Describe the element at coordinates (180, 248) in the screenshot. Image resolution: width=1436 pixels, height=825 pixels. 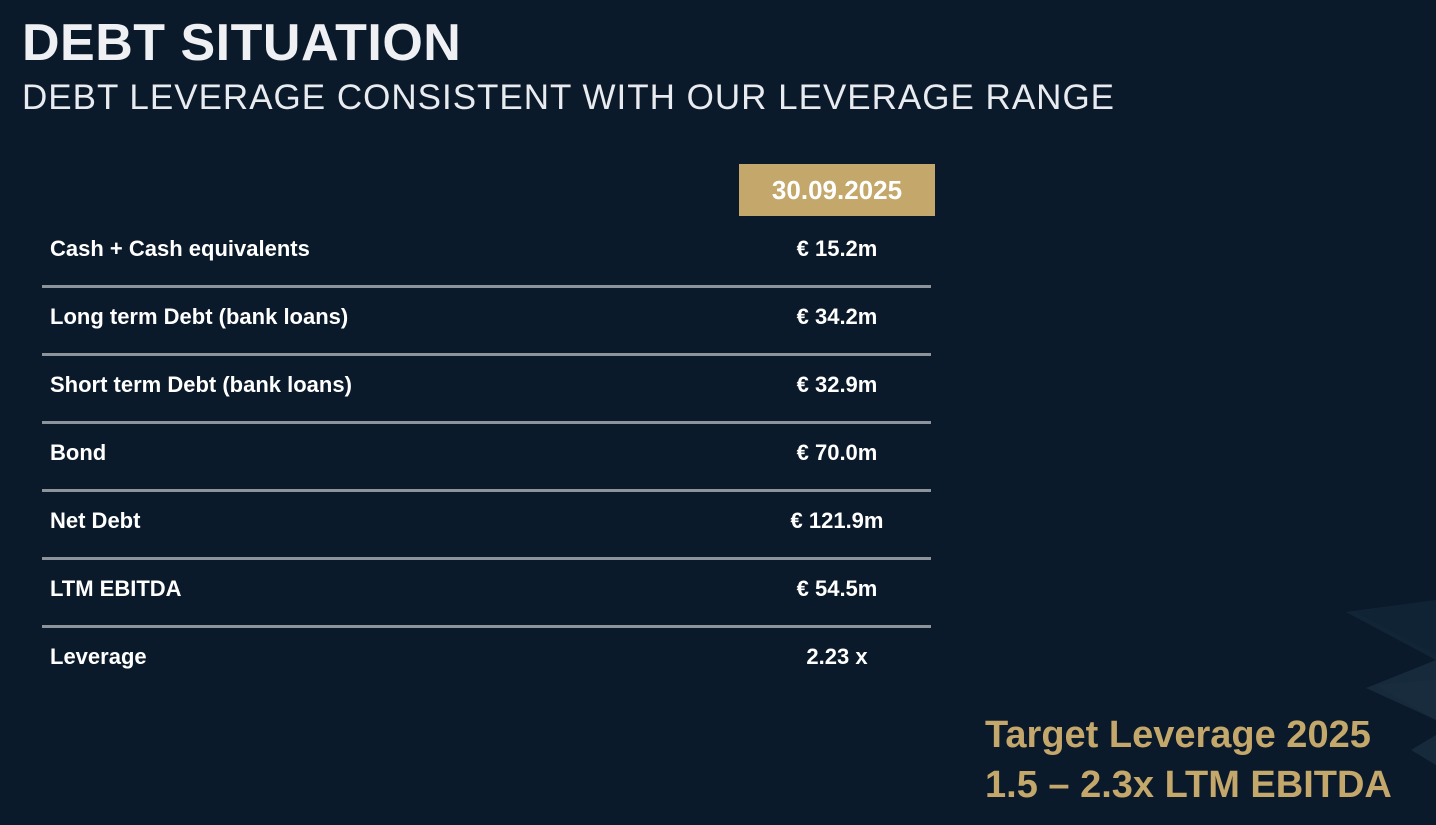
I see `row-label: Cash + Cash equivalents` at that location.